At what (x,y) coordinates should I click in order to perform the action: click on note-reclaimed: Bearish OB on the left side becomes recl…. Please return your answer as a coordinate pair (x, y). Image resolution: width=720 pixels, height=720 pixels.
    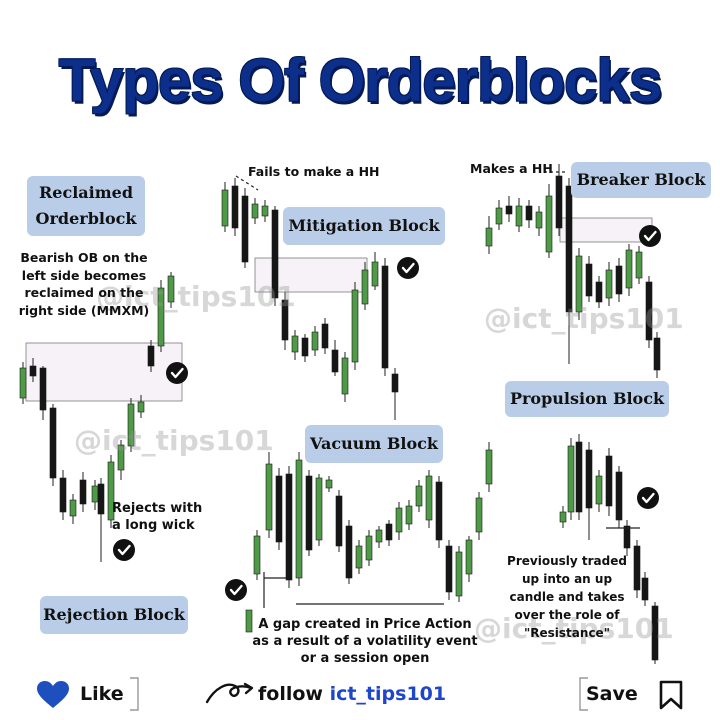
    Looking at the image, I should click on (84, 284).